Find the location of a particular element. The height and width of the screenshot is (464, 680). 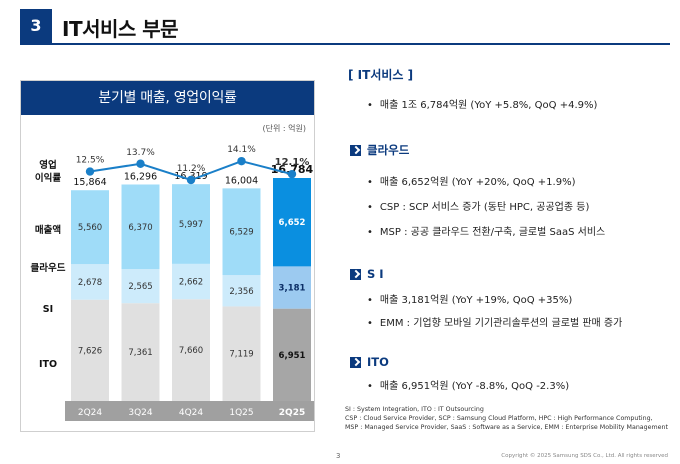

cloud-value-label: 6,529 is located at coordinates (241, 233).